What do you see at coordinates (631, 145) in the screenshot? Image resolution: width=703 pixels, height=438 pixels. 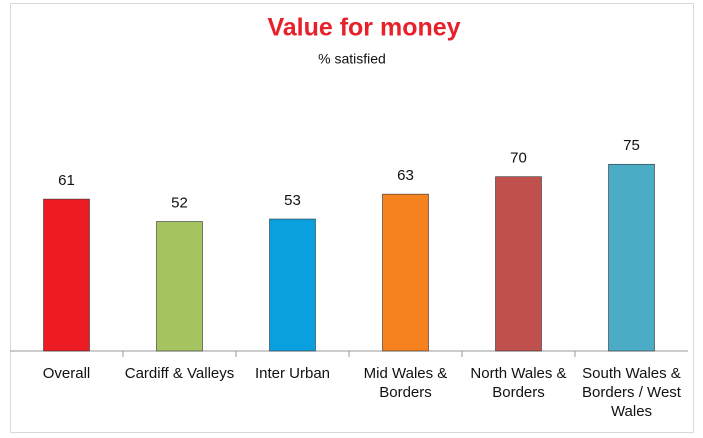 I see `data-label: 75` at bounding box center [631, 145].